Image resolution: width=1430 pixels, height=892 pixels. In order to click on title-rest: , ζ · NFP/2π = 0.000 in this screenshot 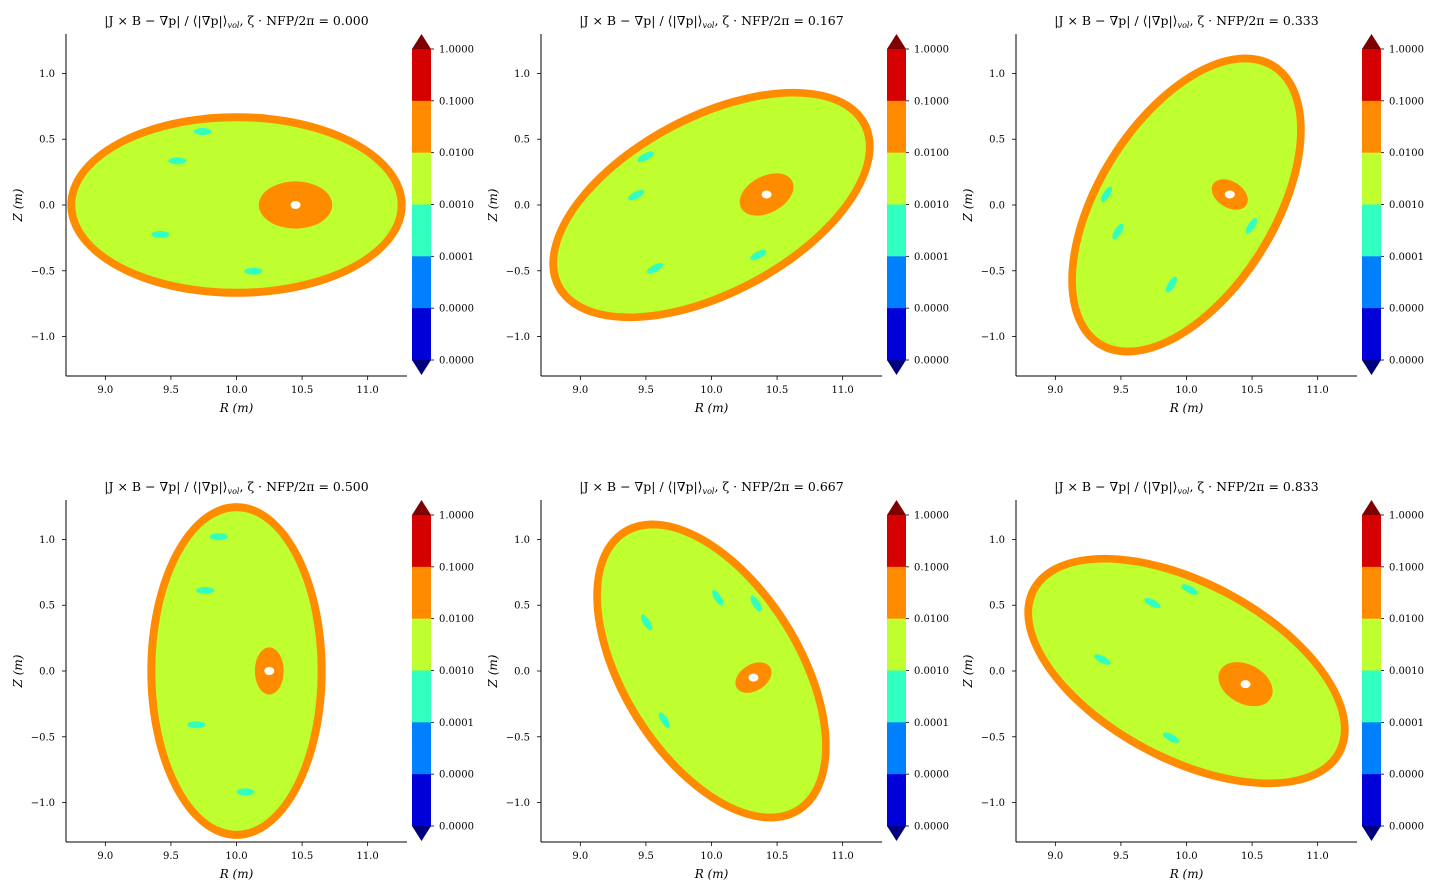, I will do `click(303, 20)`.